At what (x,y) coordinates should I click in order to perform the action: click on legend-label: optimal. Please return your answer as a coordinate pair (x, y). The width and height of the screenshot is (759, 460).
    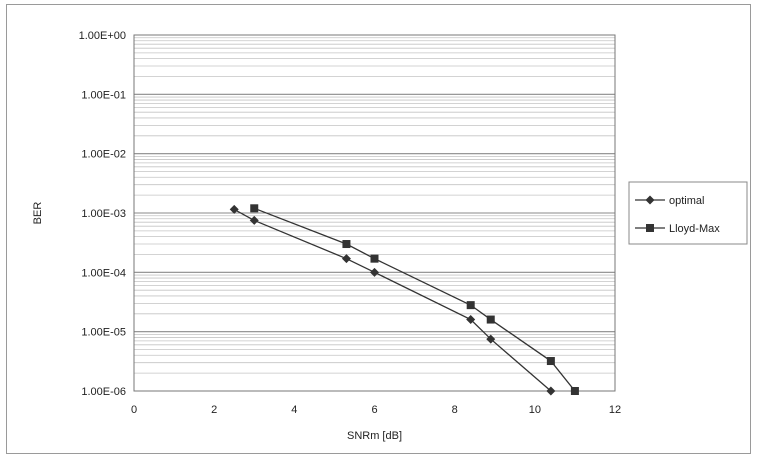
    Looking at the image, I should click on (686, 201).